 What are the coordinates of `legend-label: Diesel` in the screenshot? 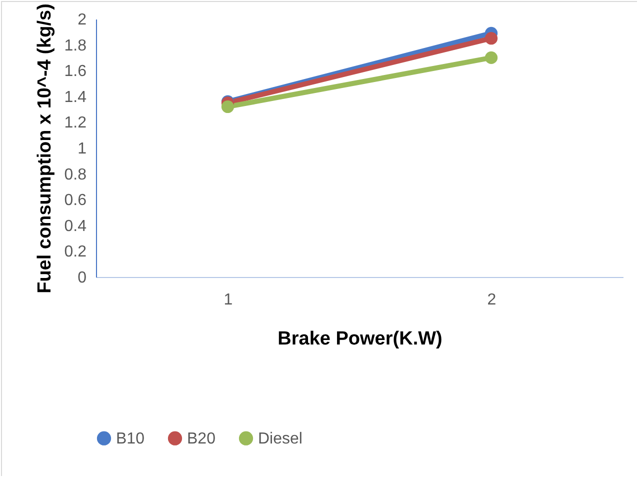 It's located at (280, 439).